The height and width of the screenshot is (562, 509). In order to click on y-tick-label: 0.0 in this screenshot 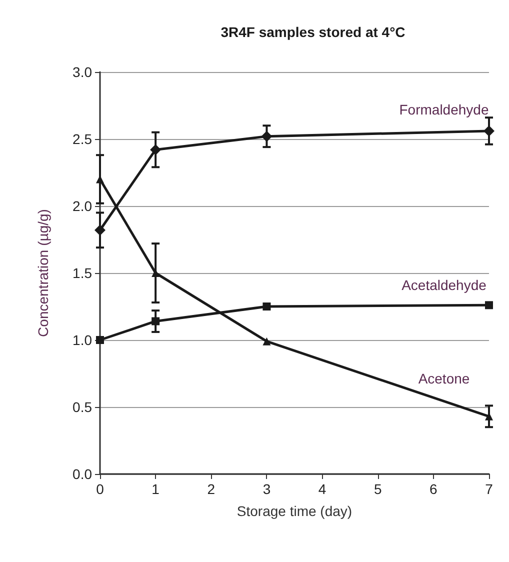, I will do `click(82, 474)`.